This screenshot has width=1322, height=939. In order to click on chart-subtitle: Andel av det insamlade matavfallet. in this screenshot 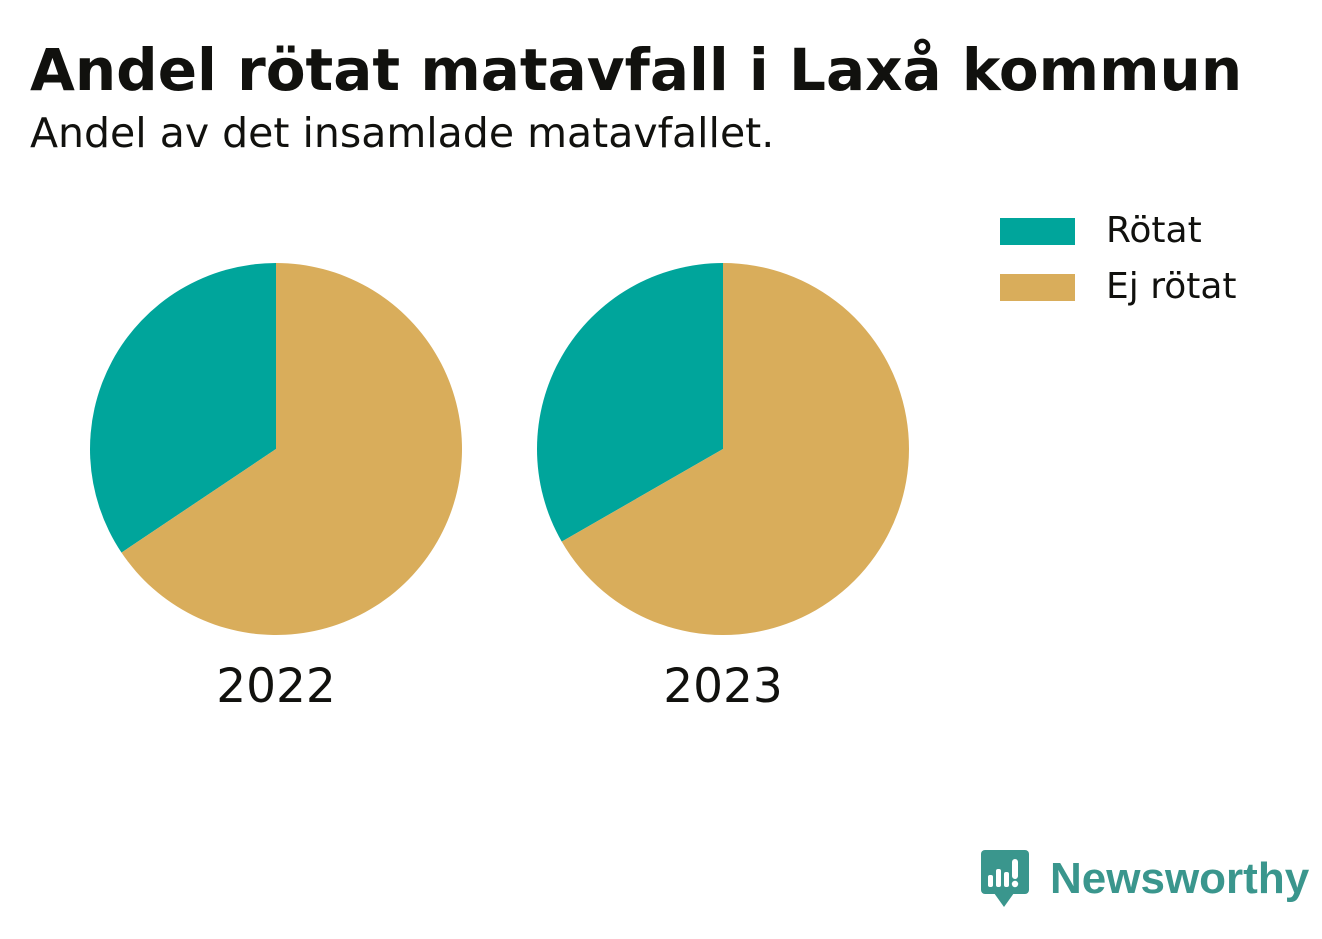, I will do `click(402, 133)`.